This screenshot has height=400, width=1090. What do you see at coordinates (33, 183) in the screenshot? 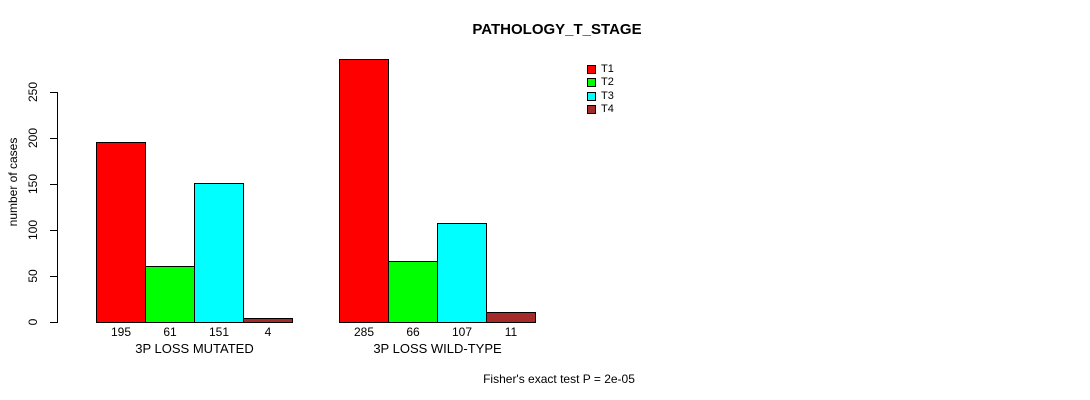
I see `y-tick-label: 150` at bounding box center [33, 183].